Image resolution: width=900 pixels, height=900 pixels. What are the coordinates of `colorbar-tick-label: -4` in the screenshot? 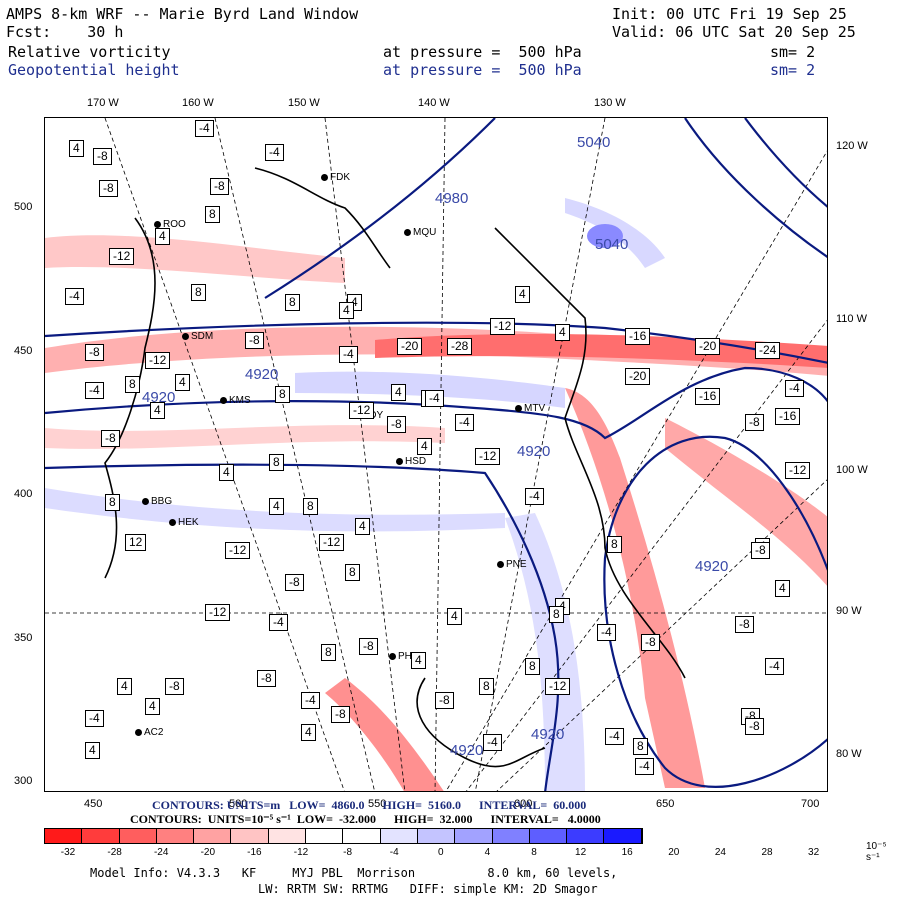 It's located at (394, 852).